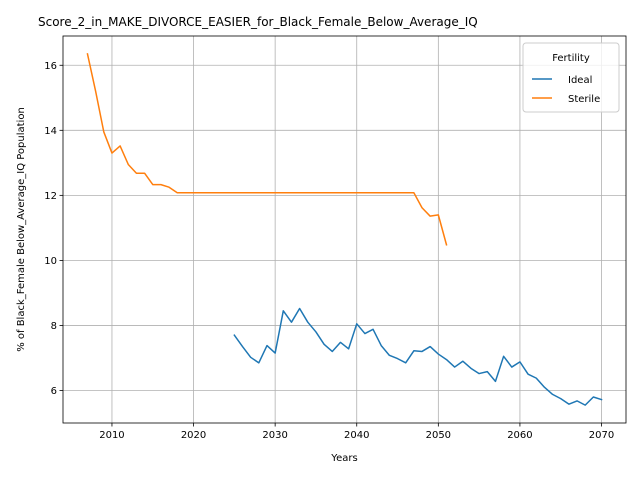 This screenshot has width=640, height=480. Describe the element at coordinates (584, 99) in the screenshot. I see `legend-label-sterile: Sterile` at that location.